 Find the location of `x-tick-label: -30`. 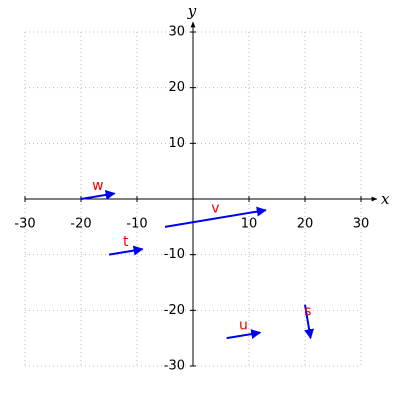

x-tick-label: -30 is located at coordinates (24, 224).